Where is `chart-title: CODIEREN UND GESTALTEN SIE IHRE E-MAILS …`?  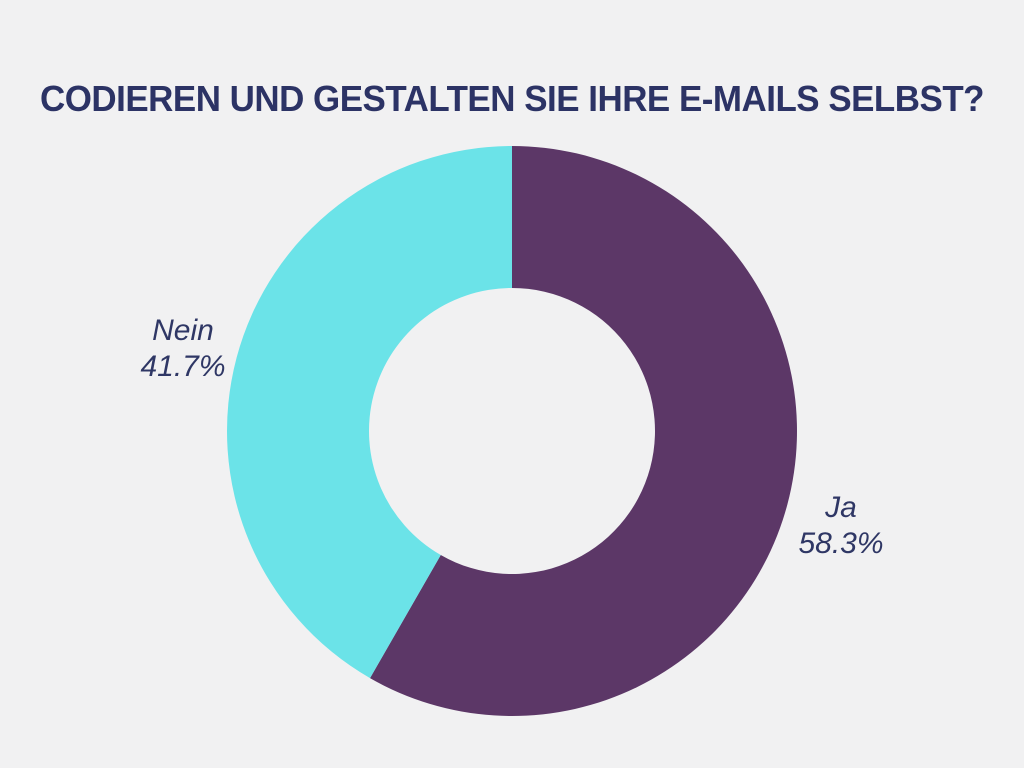 chart-title: CODIEREN UND GESTALTEN SIE IHRE E-MAILS … is located at coordinates (512, 98).